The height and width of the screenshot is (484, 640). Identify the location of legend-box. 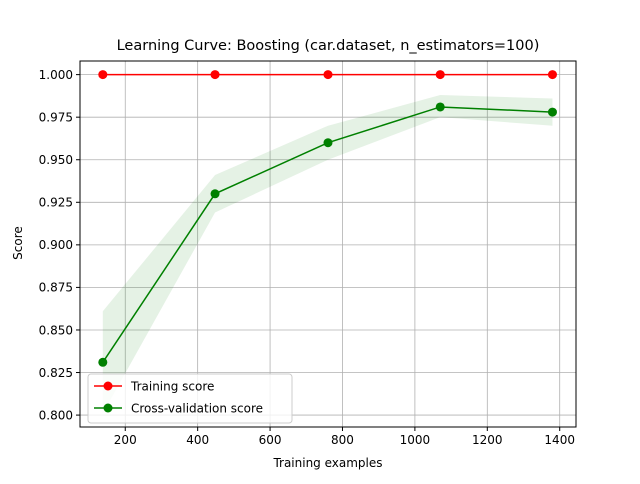
(190, 398).